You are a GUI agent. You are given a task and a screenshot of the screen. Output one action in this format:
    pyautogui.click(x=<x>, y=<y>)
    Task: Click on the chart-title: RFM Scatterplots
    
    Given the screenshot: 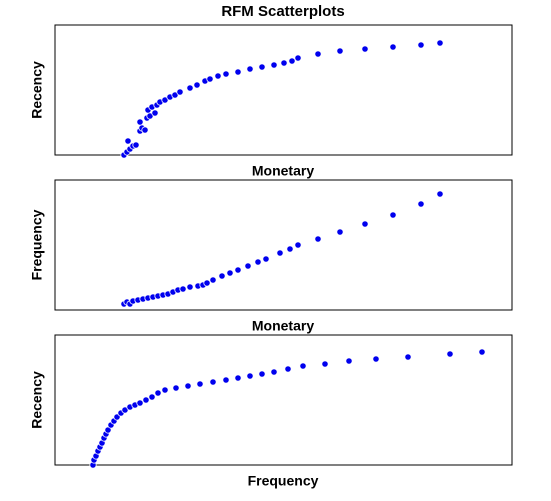 What is the action you would take?
    pyautogui.click(x=282, y=11)
    